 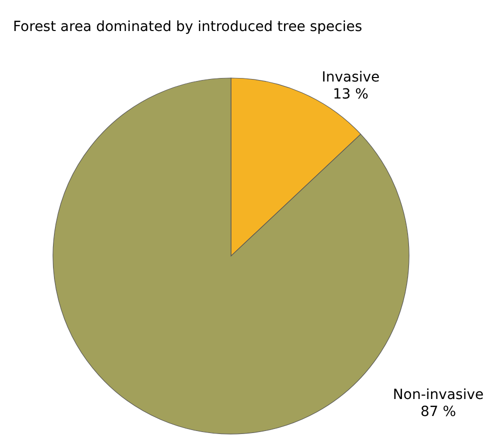 What do you see at coordinates (438, 394) in the screenshot?
I see `slice-label: Non-invasive` at bounding box center [438, 394].